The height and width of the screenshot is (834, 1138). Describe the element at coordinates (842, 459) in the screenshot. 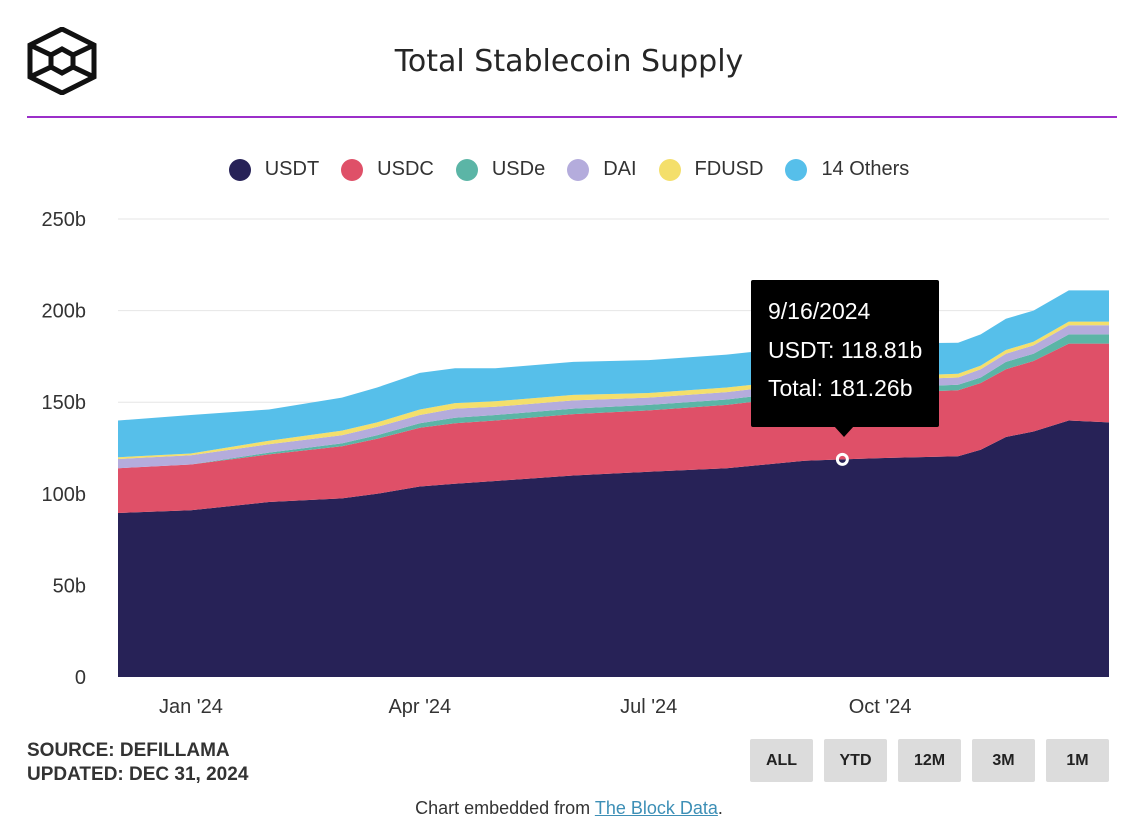

I see `hover-marker` at that location.